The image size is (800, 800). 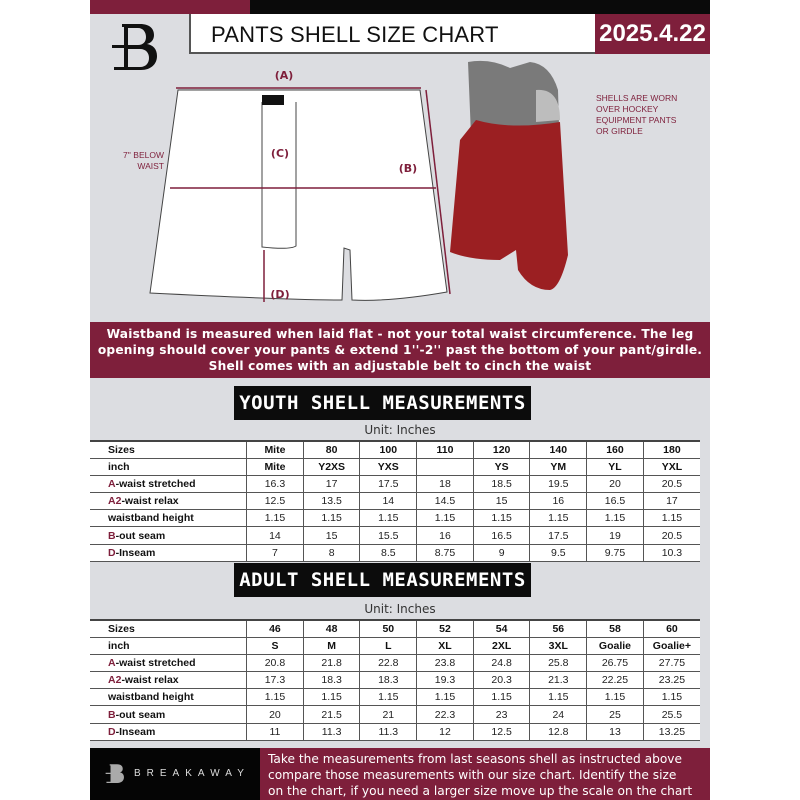 I want to click on shell-photo, so click(x=509, y=175).